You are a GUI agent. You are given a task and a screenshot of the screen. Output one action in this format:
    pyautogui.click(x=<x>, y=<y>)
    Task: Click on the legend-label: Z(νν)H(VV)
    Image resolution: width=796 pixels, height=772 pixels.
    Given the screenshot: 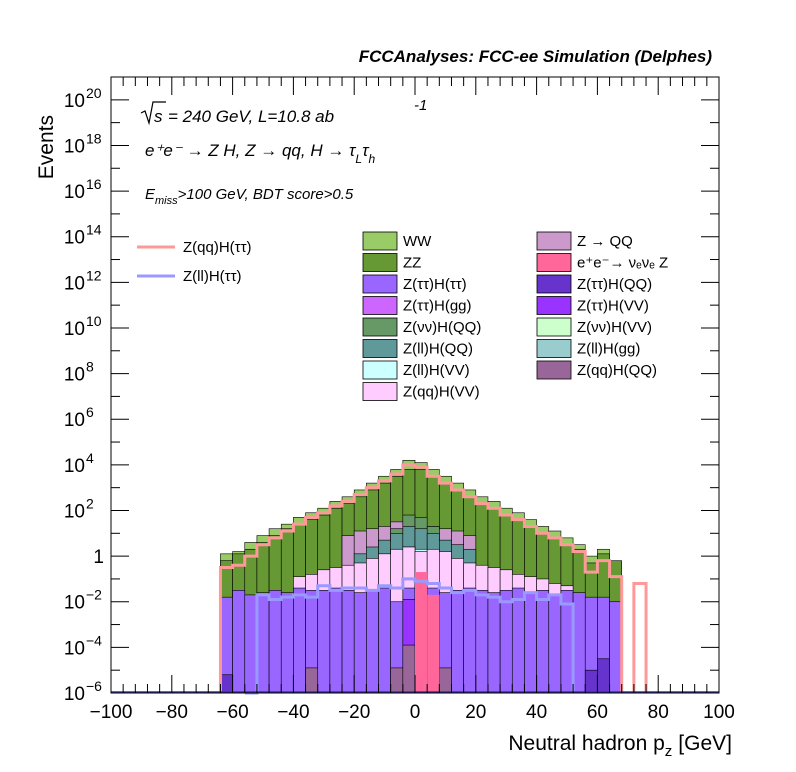 What is the action you would take?
    pyautogui.click(x=614, y=327)
    